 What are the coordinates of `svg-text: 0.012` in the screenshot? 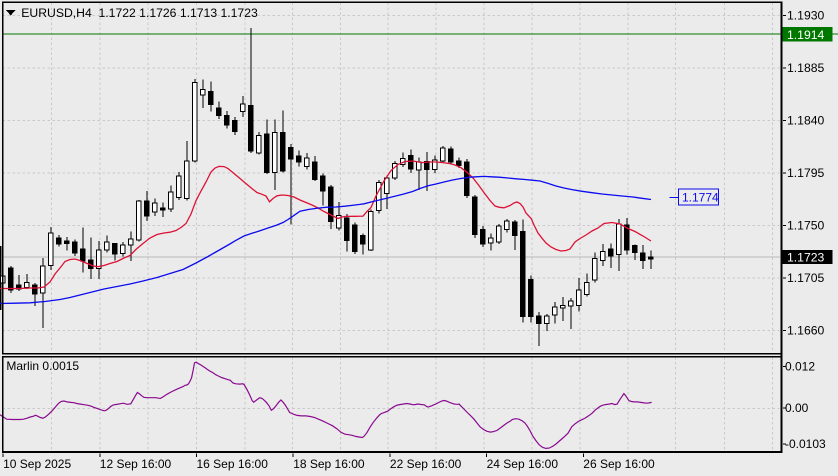 It's located at (800, 367).